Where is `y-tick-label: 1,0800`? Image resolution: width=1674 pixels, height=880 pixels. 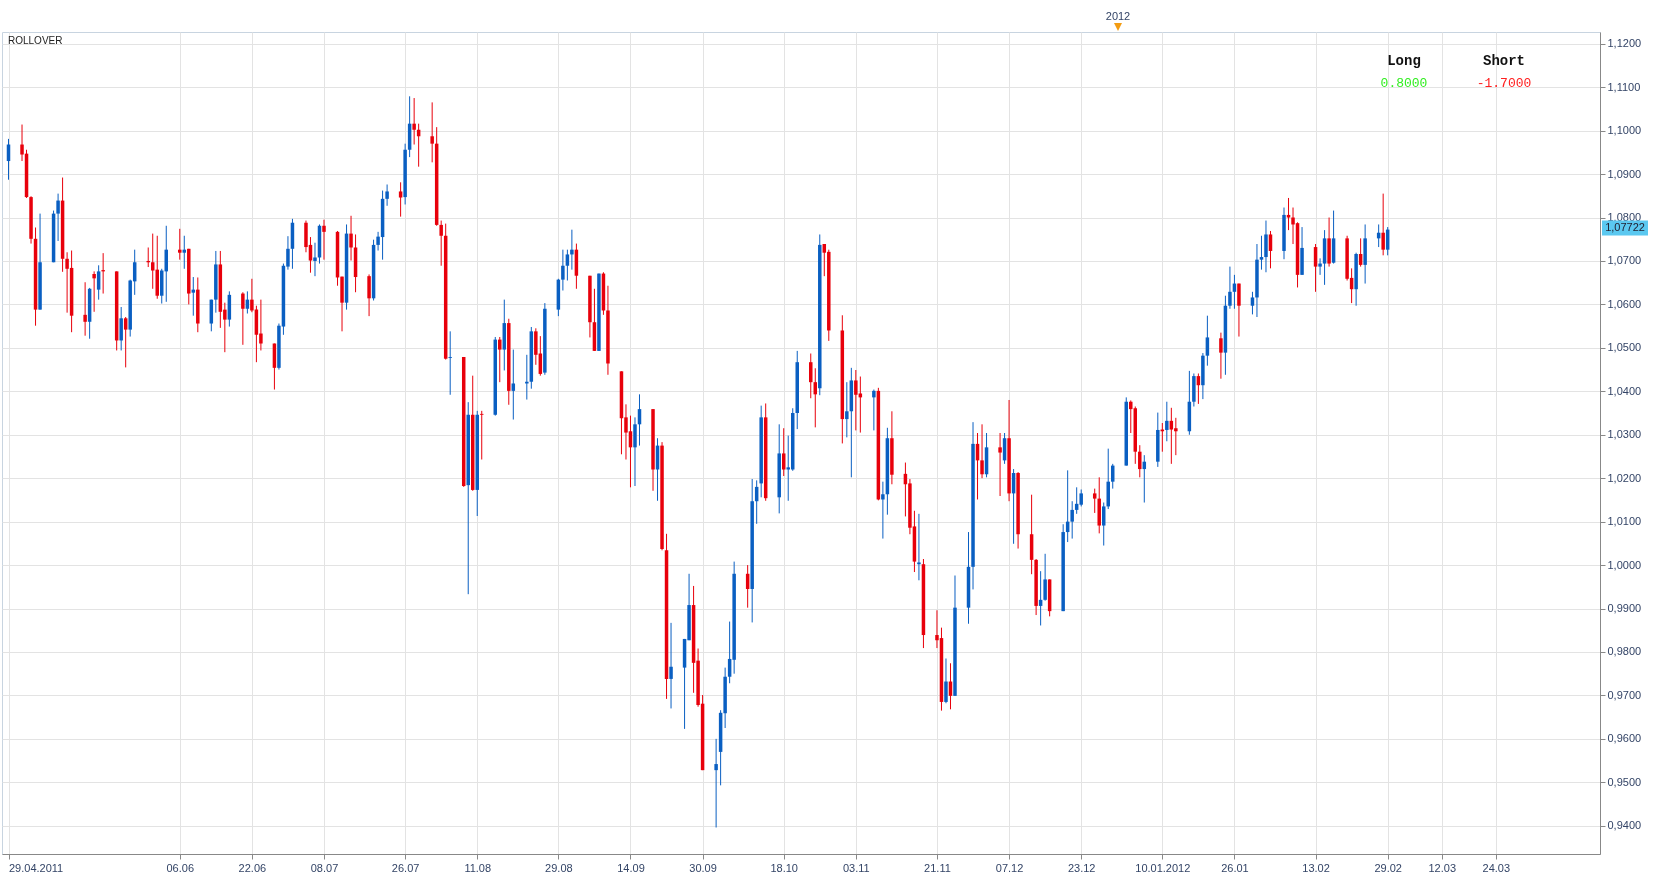 y-tick-label: 1,0800 is located at coordinates (1624, 217).